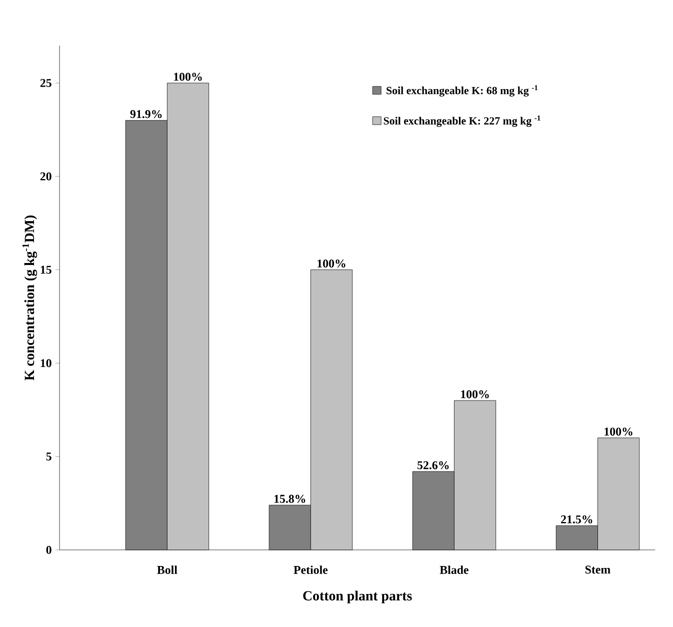  What do you see at coordinates (46, 363) in the screenshot?
I see `y-tick-label: 10` at bounding box center [46, 363].